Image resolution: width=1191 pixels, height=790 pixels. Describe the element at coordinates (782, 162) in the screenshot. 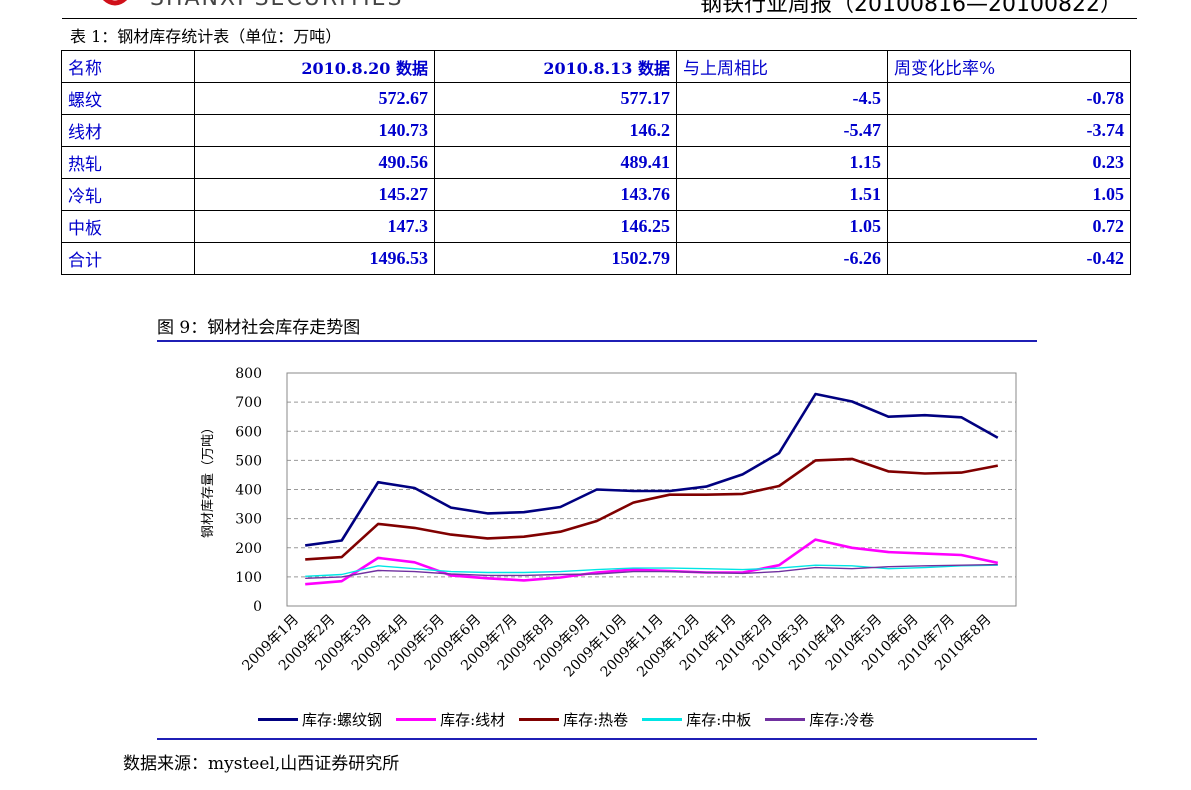

I see `cell-value: 1.15` at that location.